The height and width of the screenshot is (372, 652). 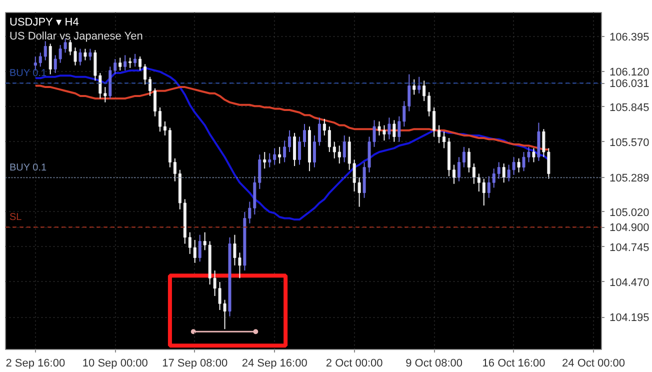 I want to click on x-tick-label: 2 Oct 00:00, so click(x=354, y=364).